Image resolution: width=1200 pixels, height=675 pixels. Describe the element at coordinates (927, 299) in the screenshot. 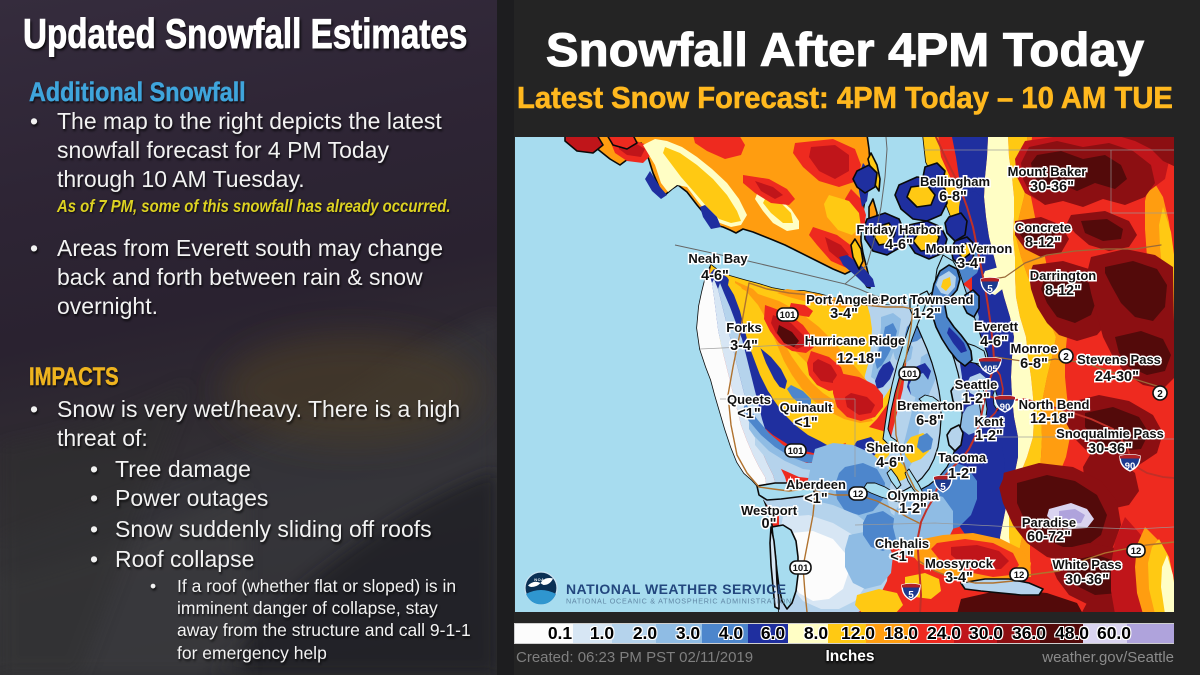

I see `svg-text: Port Townsend` at that location.